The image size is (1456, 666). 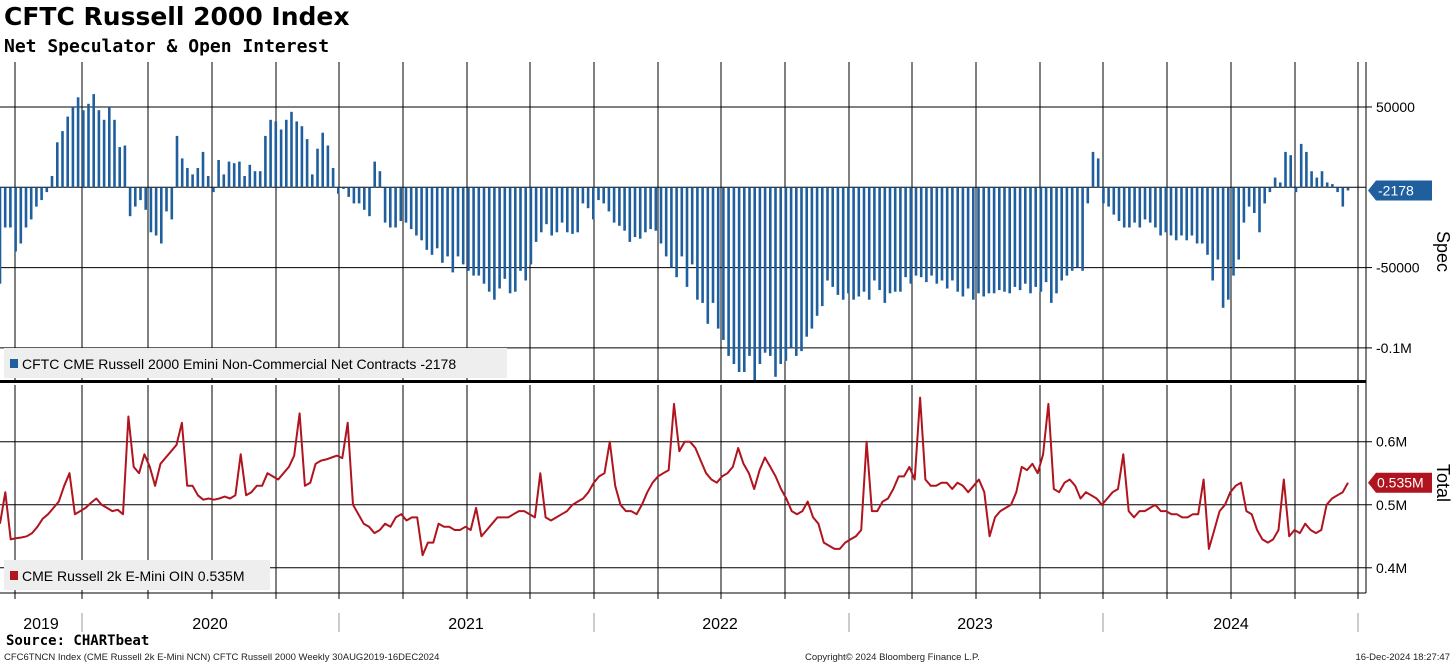 I want to click on spec-last-value-tag, so click(x=1400, y=190).